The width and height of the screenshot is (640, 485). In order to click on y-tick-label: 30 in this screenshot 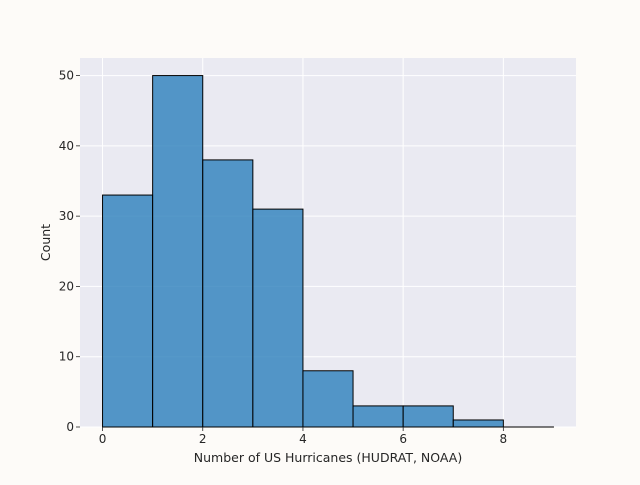, I will do `click(66, 216)`.